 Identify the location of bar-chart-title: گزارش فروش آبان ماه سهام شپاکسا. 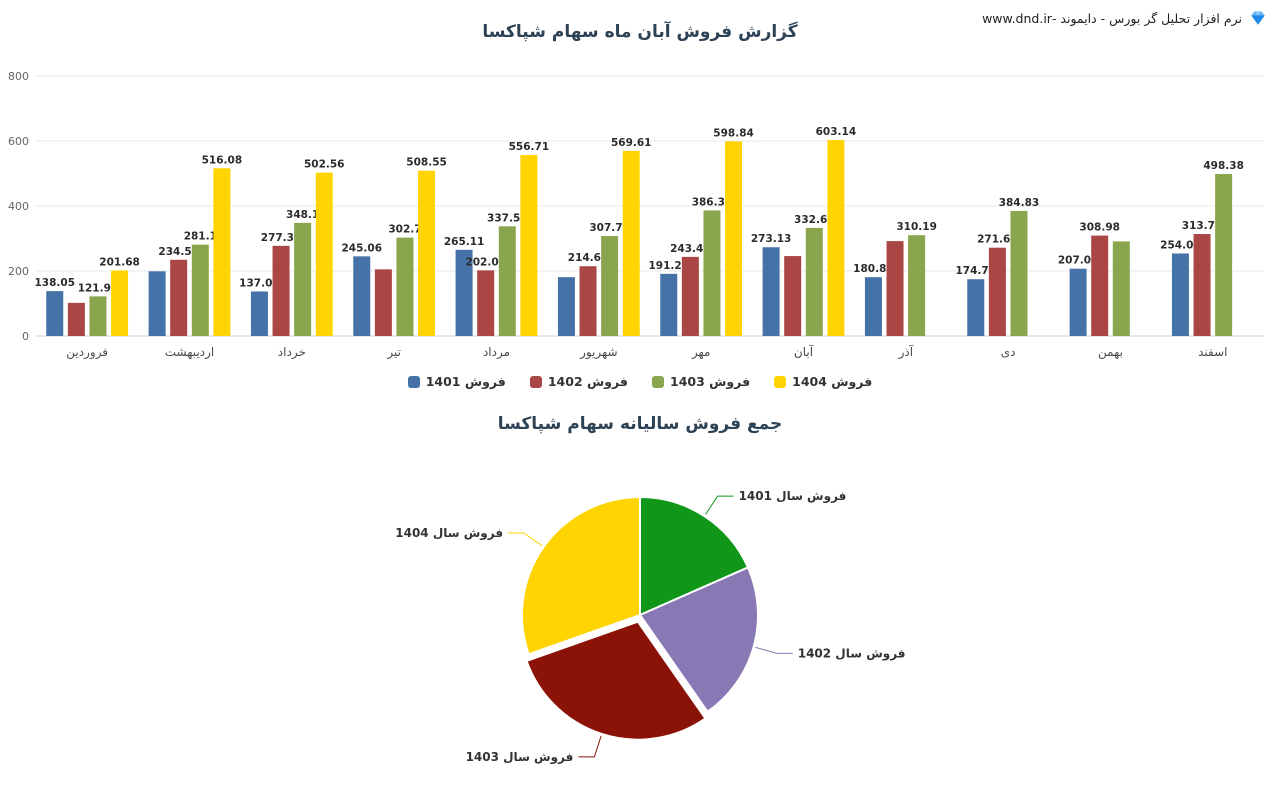
(640, 32).